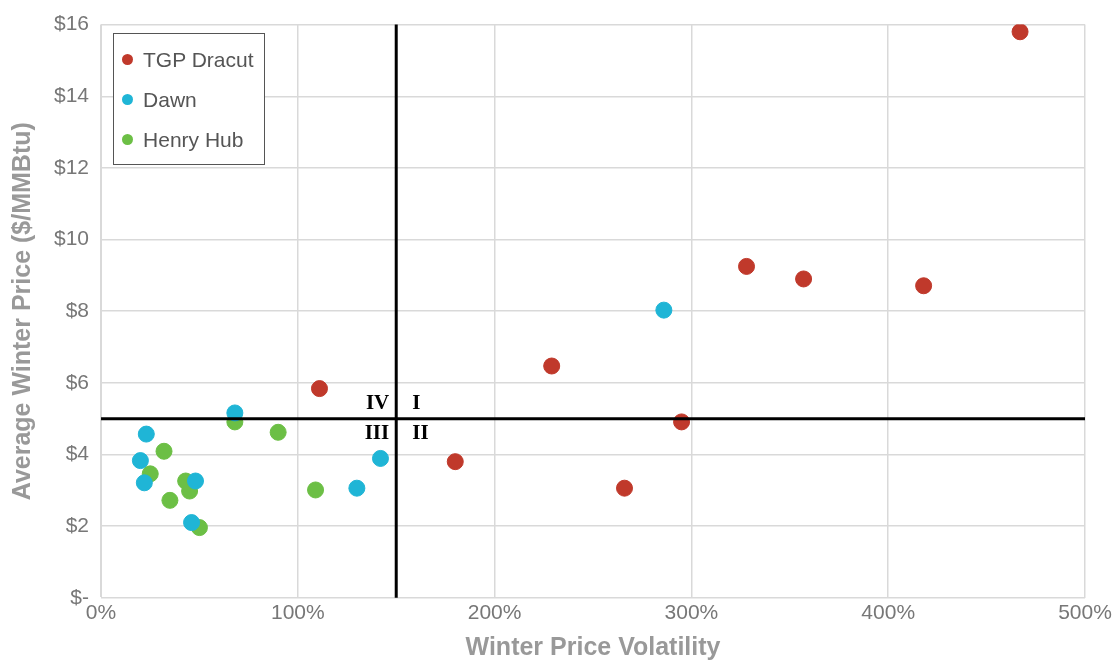  What do you see at coordinates (198, 59) in the screenshot?
I see `legend-label: TGP Dracut` at bounding box center [198, 59].